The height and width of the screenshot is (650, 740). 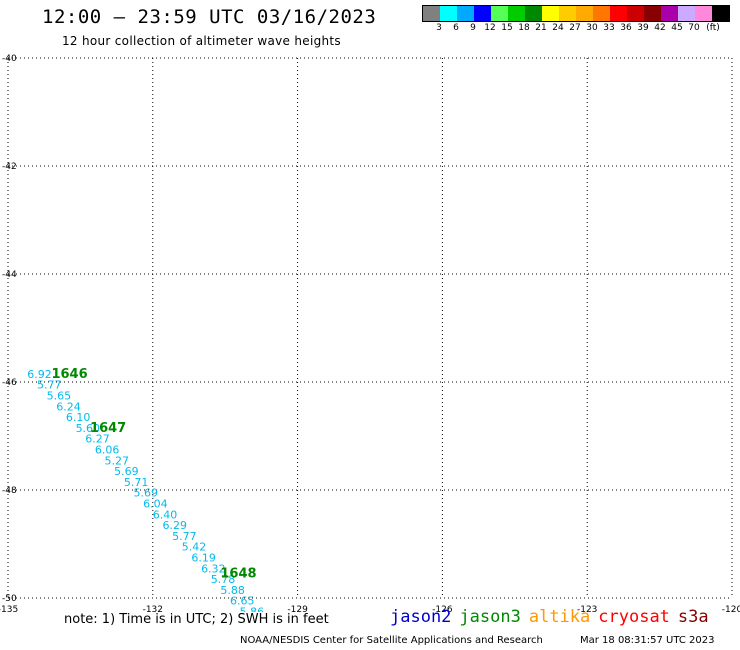 What do you see at coordinates (507, 28) in the screenshot?
I see `colorbar-label: 15` at bounding box center [507, 28].